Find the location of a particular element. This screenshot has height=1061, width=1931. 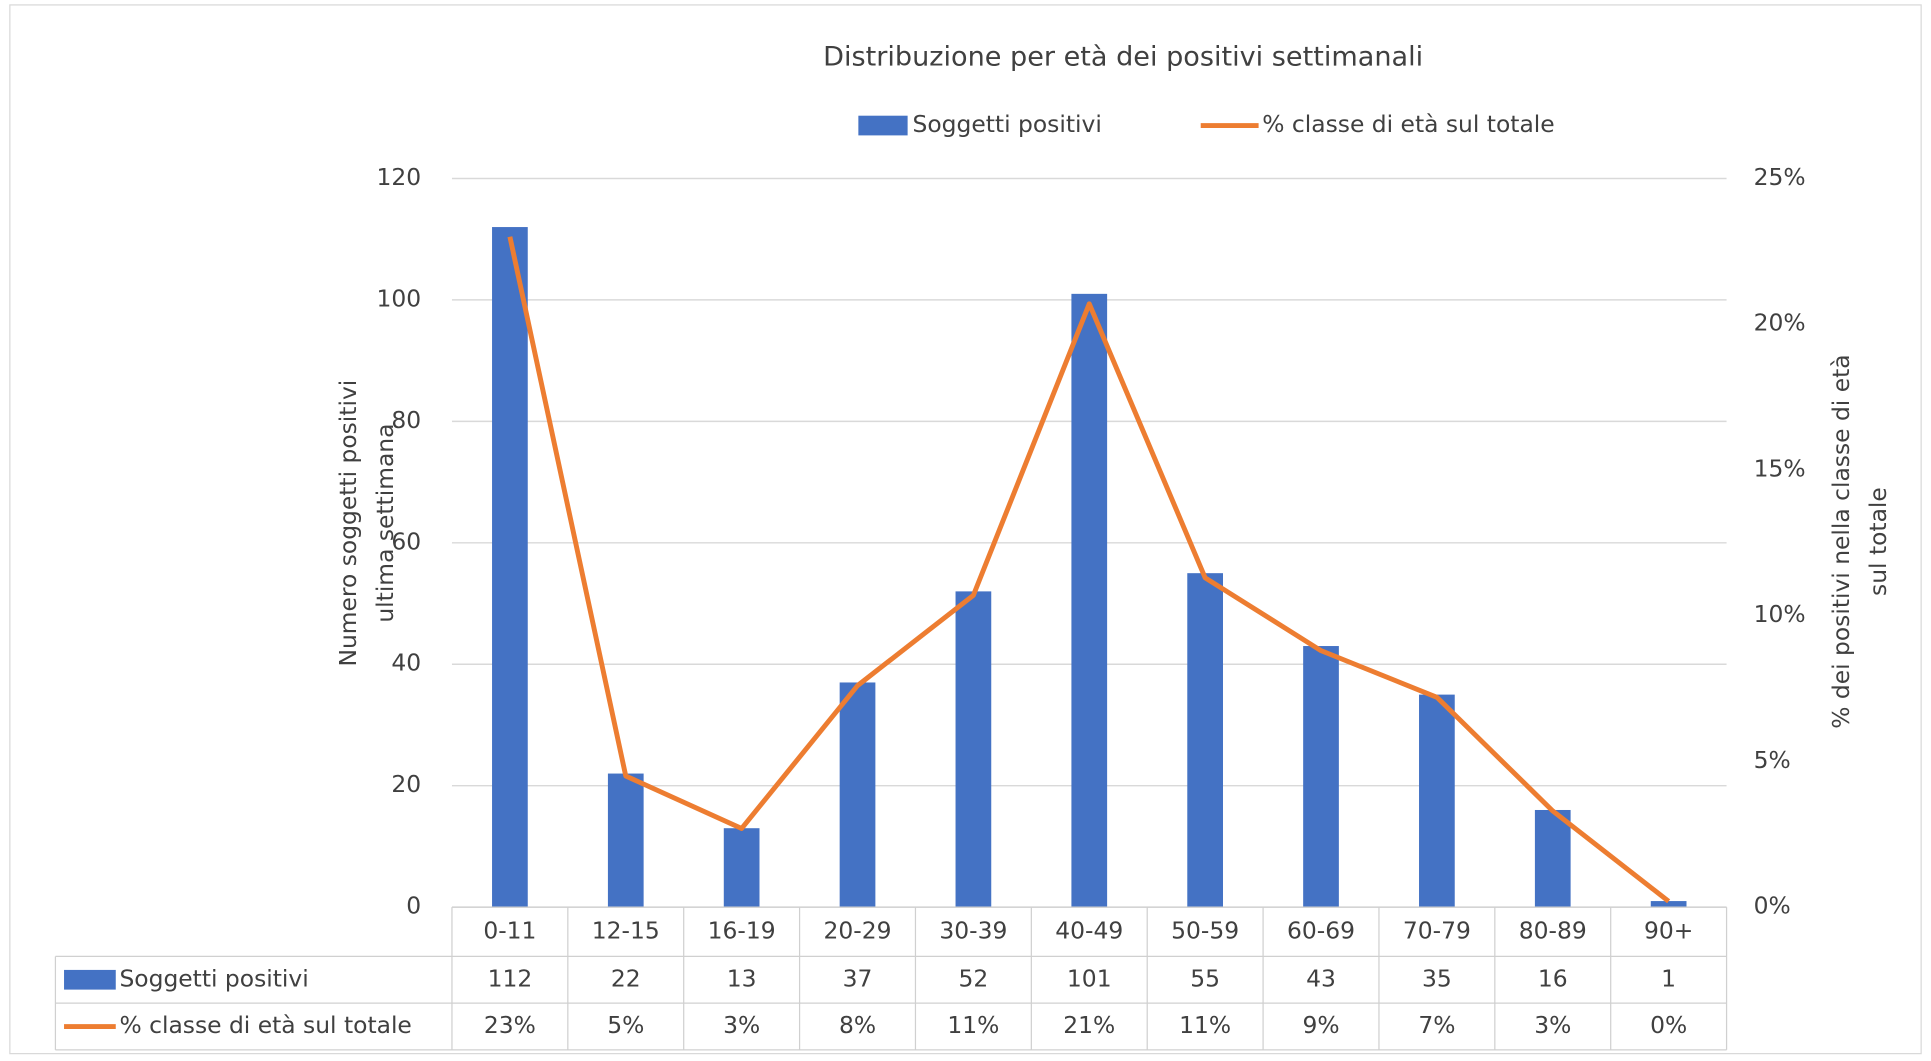

y-axis-label: ultima settimana is located at coordinates (385, 523).